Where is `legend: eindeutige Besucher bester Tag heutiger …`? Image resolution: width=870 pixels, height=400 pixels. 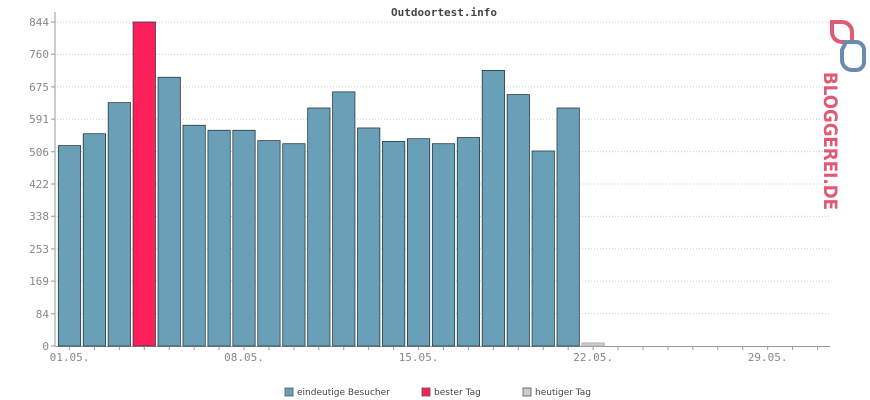 legend: eindeutige Besucher bester Tag heutiger … is located at coordinates (437, 392).